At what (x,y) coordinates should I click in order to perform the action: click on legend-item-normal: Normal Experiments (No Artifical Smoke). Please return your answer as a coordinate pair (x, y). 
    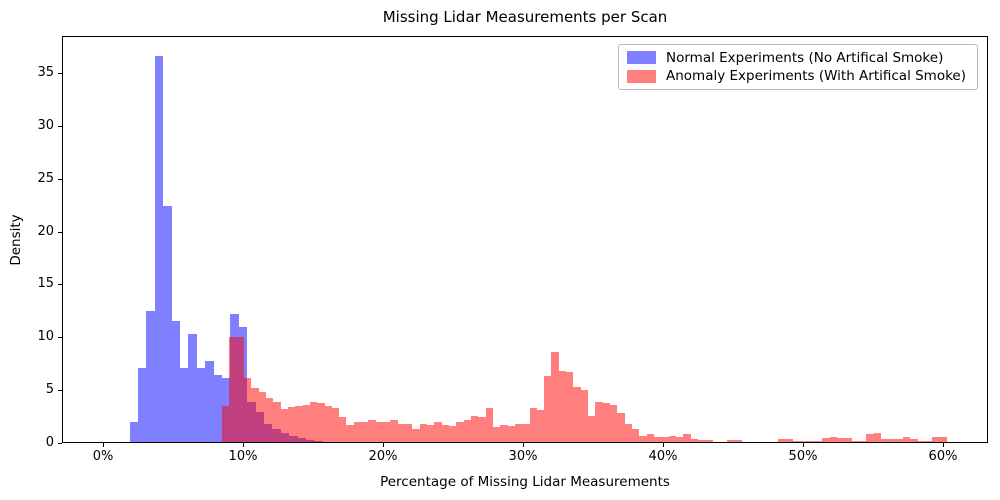
    Looking at the image, I should click on (798, 58).